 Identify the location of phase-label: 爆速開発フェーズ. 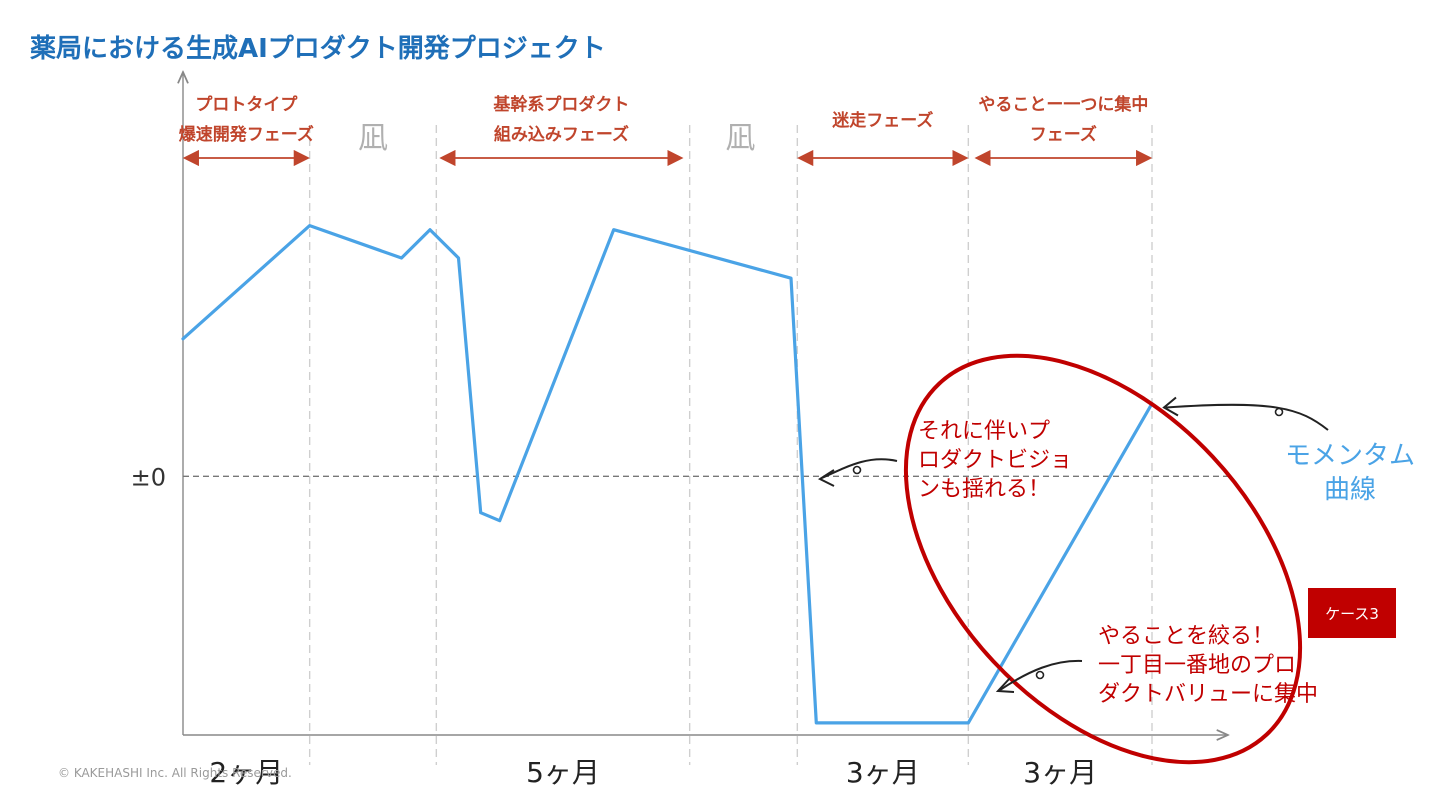
(246, 134).